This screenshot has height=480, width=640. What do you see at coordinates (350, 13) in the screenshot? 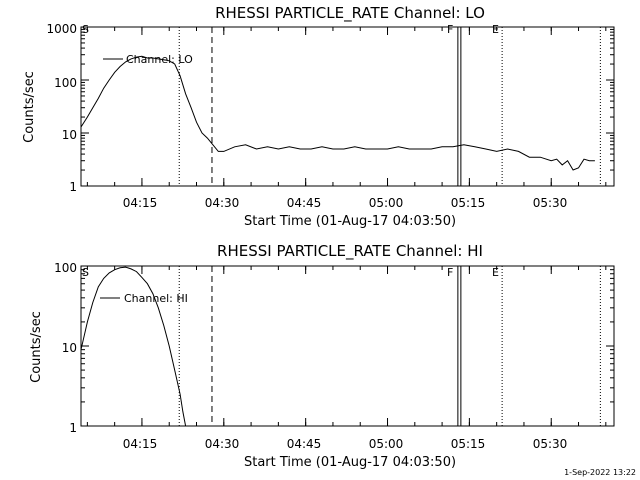
I see `panel-lo-title: RHESSI PARTICLE_RATE Channel: LO` at bounding box center [350, 13].